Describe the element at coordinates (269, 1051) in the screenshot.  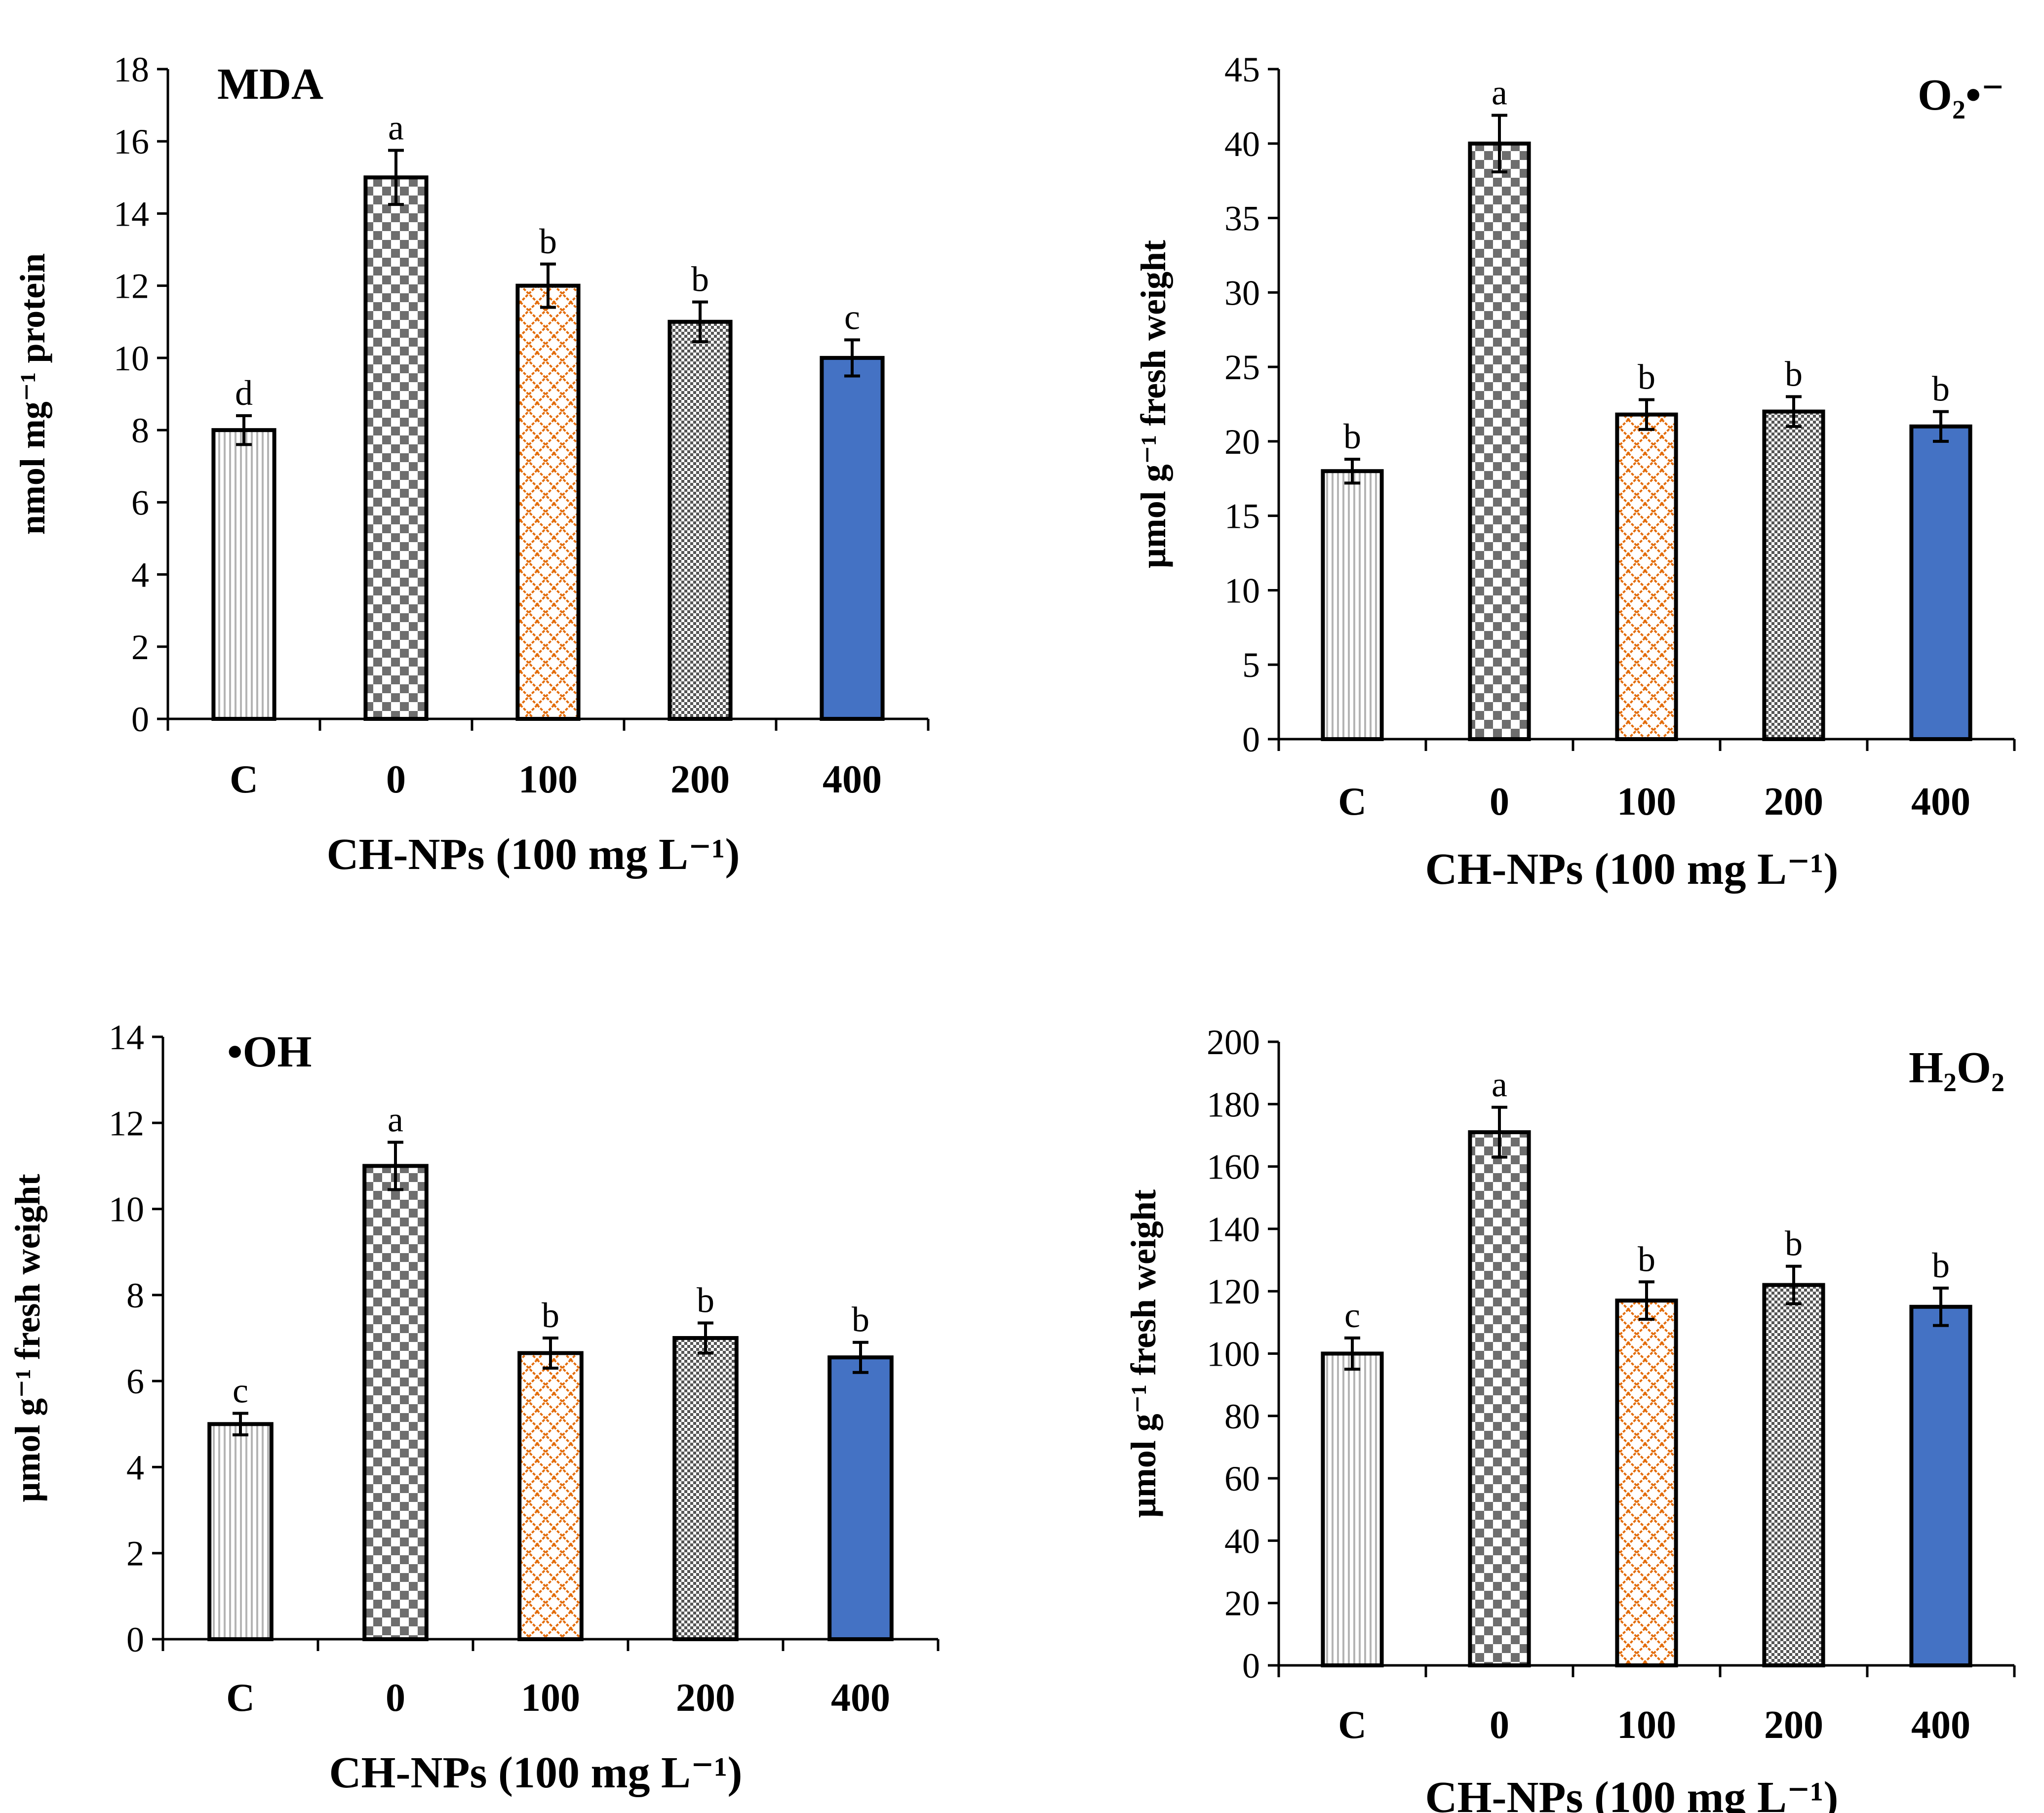
I see `chart-title: •OH` at that location.